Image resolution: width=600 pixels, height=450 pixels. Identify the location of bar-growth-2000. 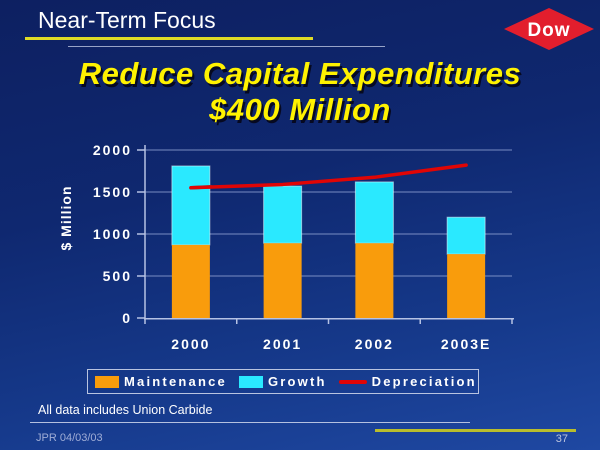
(191, 205).